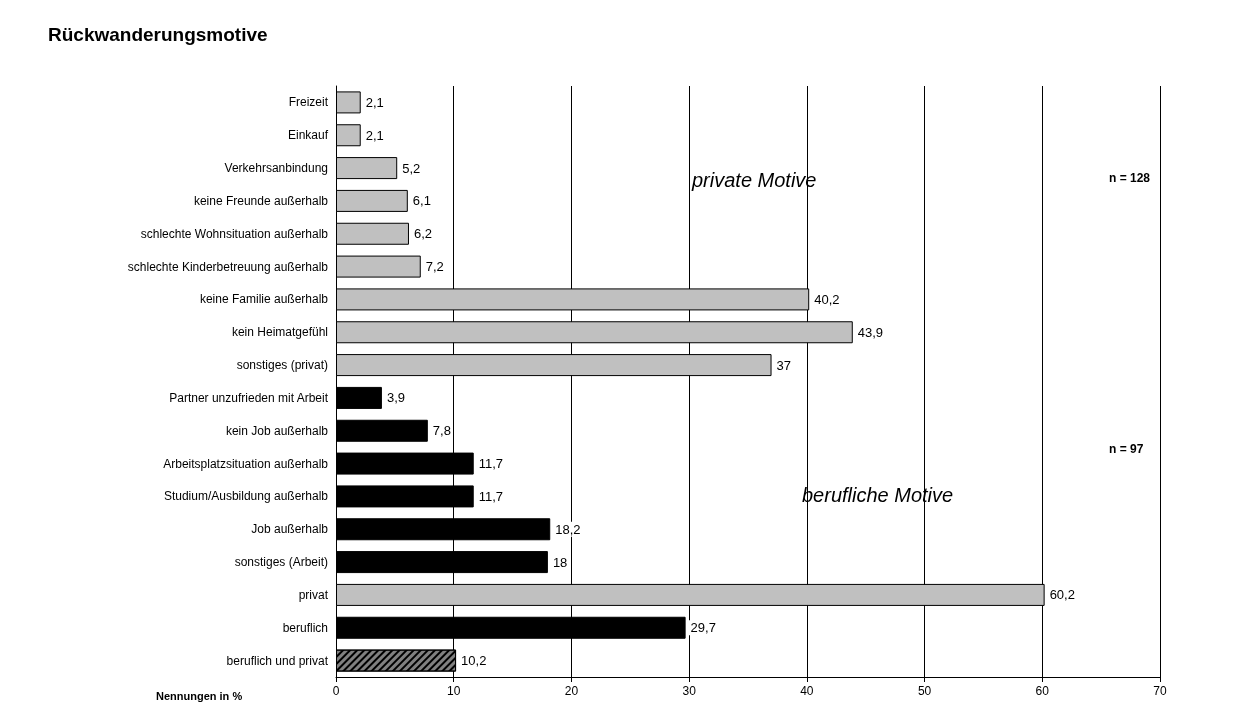 This screenshot has width=1236, height=718. I want to click on y-tick-label: kein Heimatgefühl, so click(279, 332).